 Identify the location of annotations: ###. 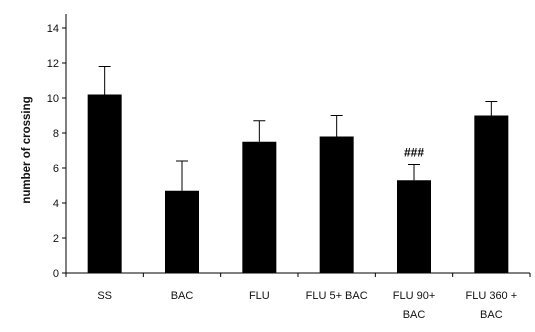
(414, 153).